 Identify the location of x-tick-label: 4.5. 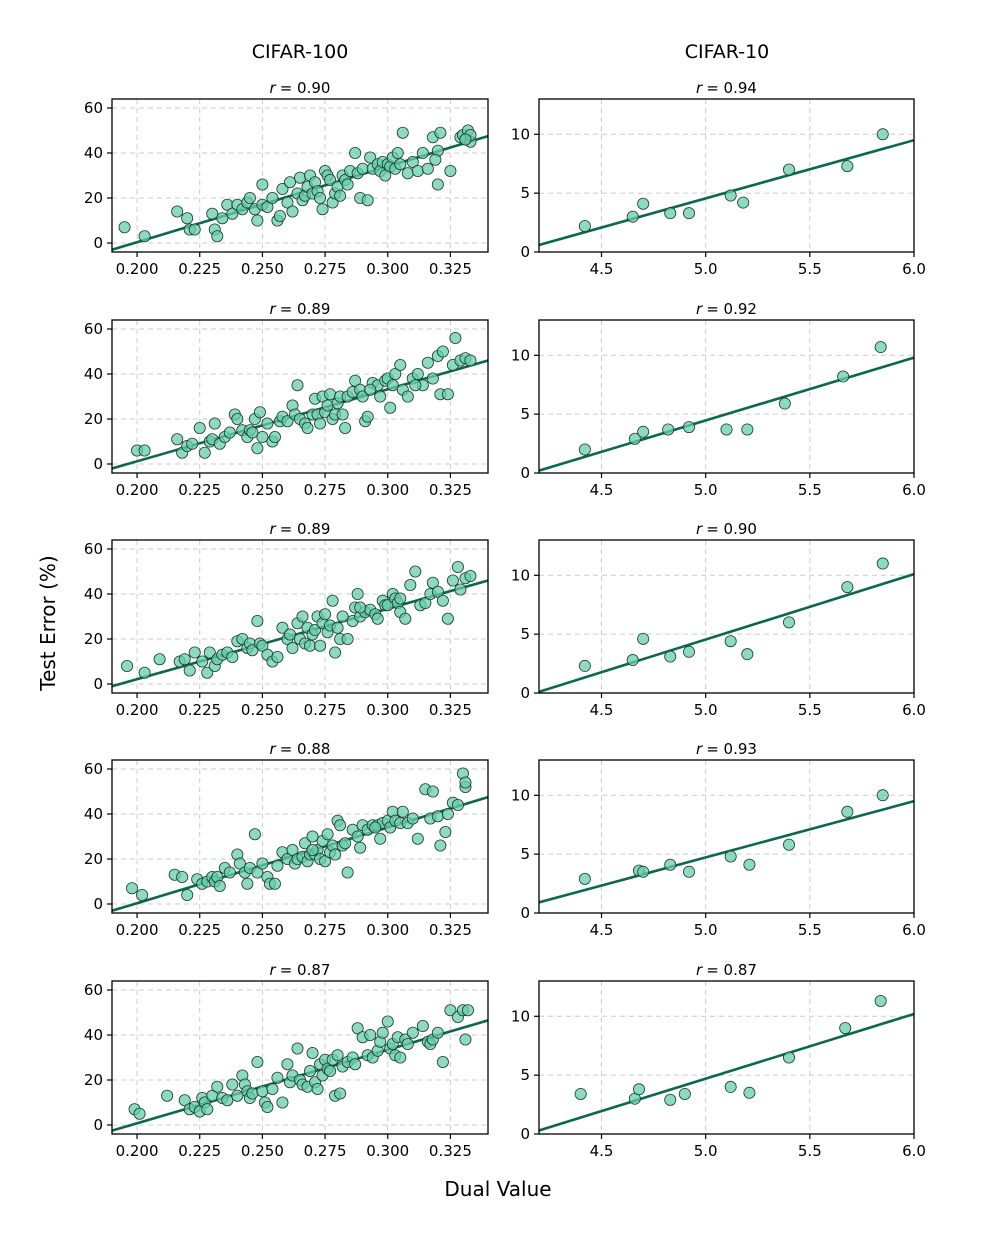
(602, 269).